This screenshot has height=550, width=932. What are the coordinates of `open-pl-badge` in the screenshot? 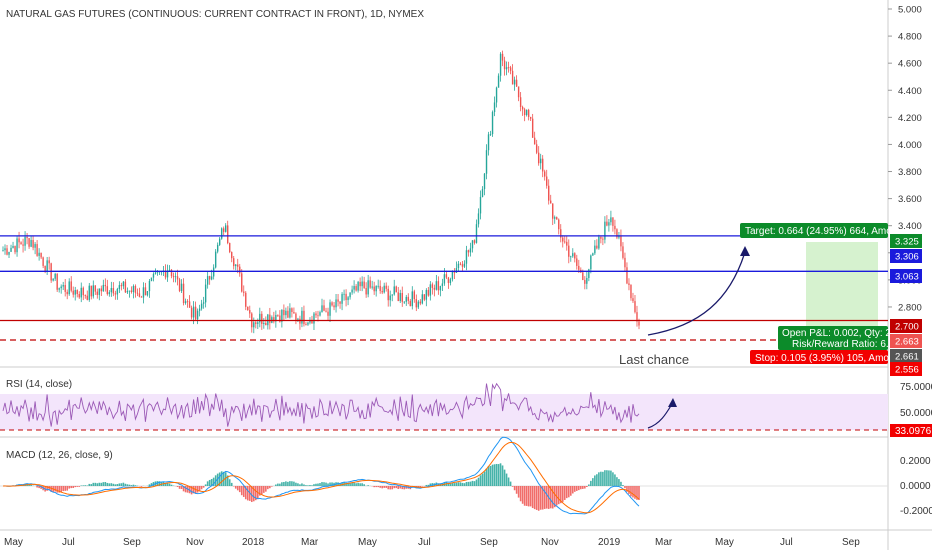 It's located at (833, 338).